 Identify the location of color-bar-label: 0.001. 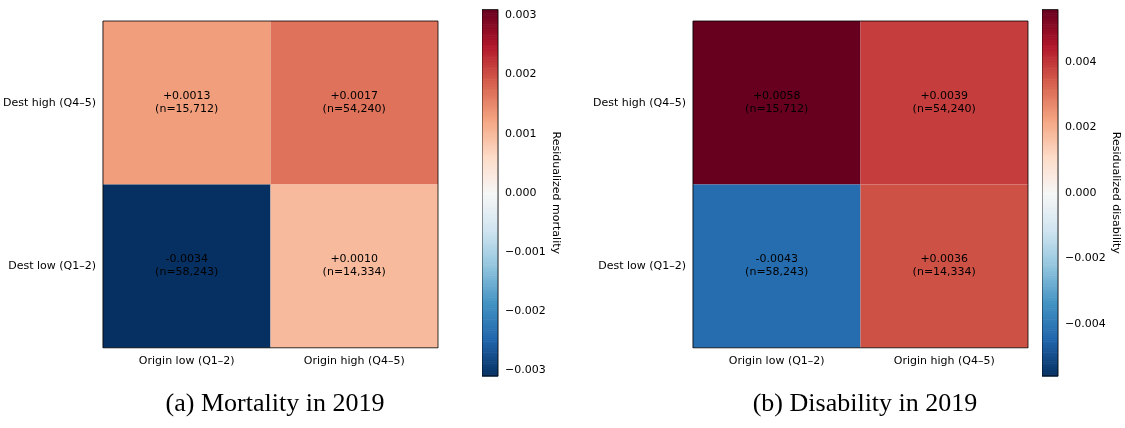
(521, 133).